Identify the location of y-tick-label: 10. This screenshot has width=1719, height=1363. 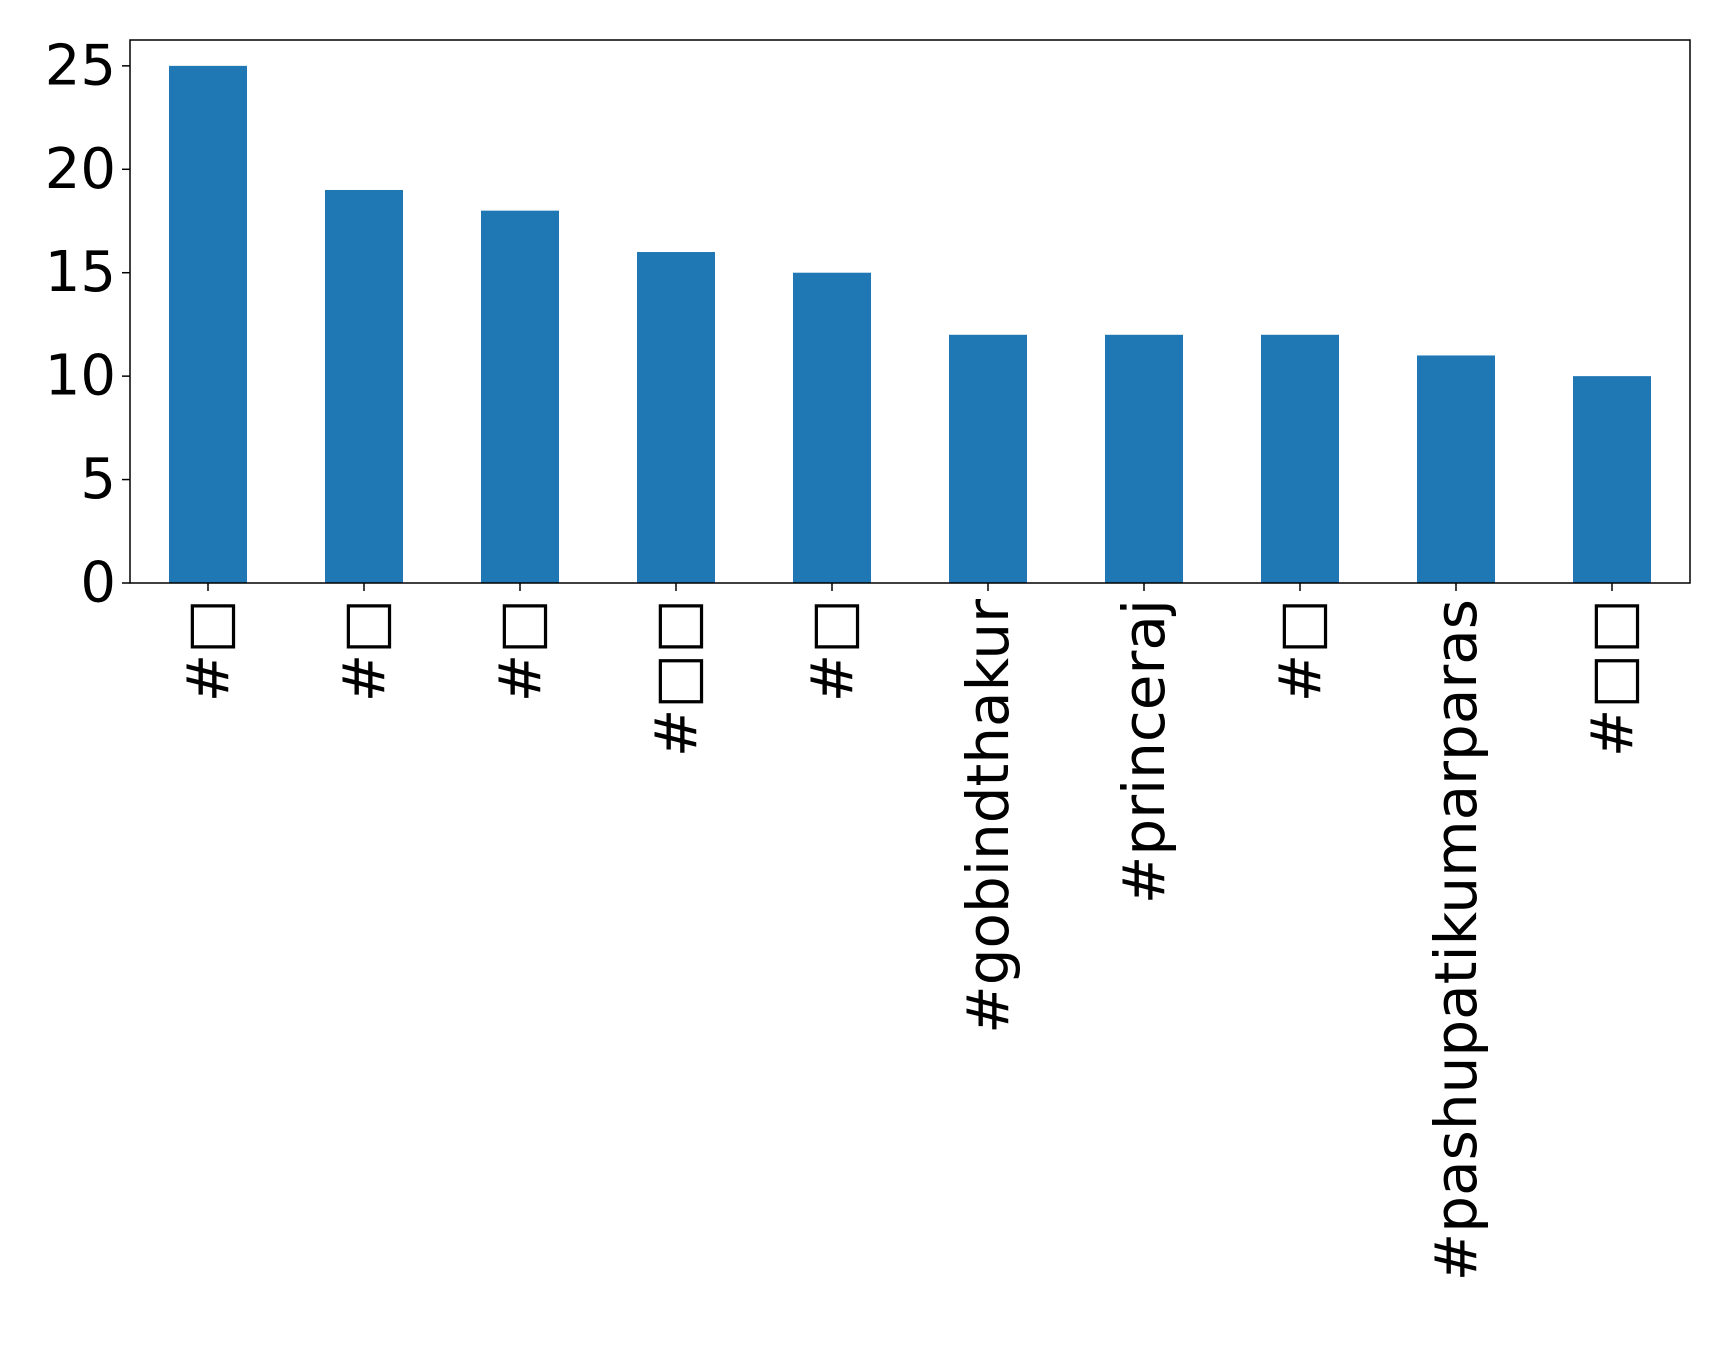
(80, 376).